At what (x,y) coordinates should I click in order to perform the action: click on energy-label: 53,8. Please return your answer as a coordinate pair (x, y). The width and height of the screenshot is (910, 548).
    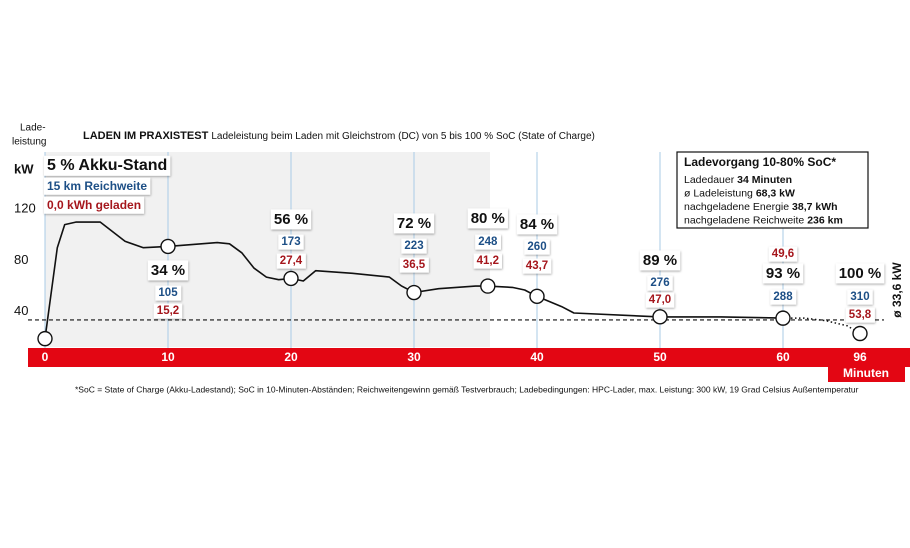
    Looking at the image, I should click on (860, 315).